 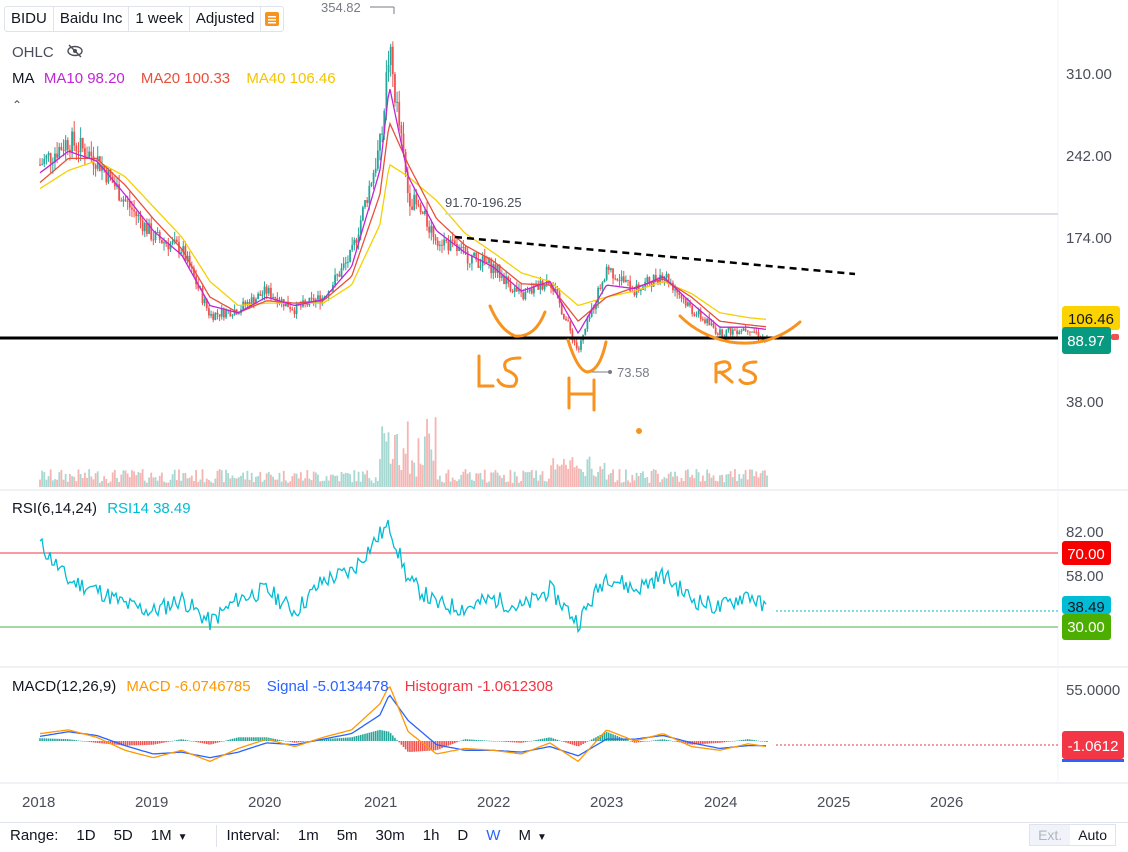 I want to click on interval-d-button: D, so click(x=463, y=835).